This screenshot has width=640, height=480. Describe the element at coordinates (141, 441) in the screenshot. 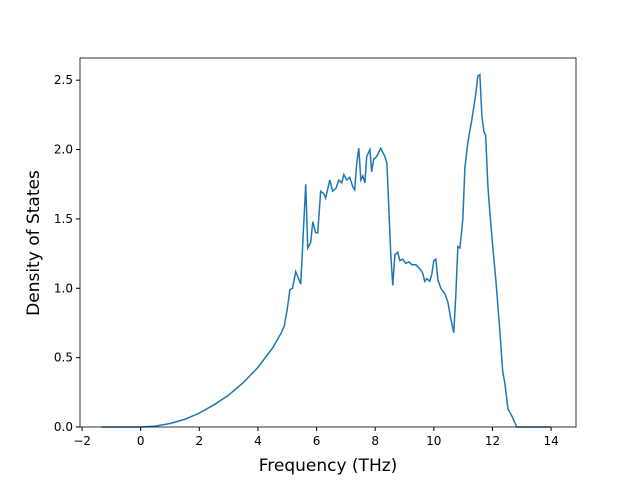

I see `x-tick-label: 0` at that location.